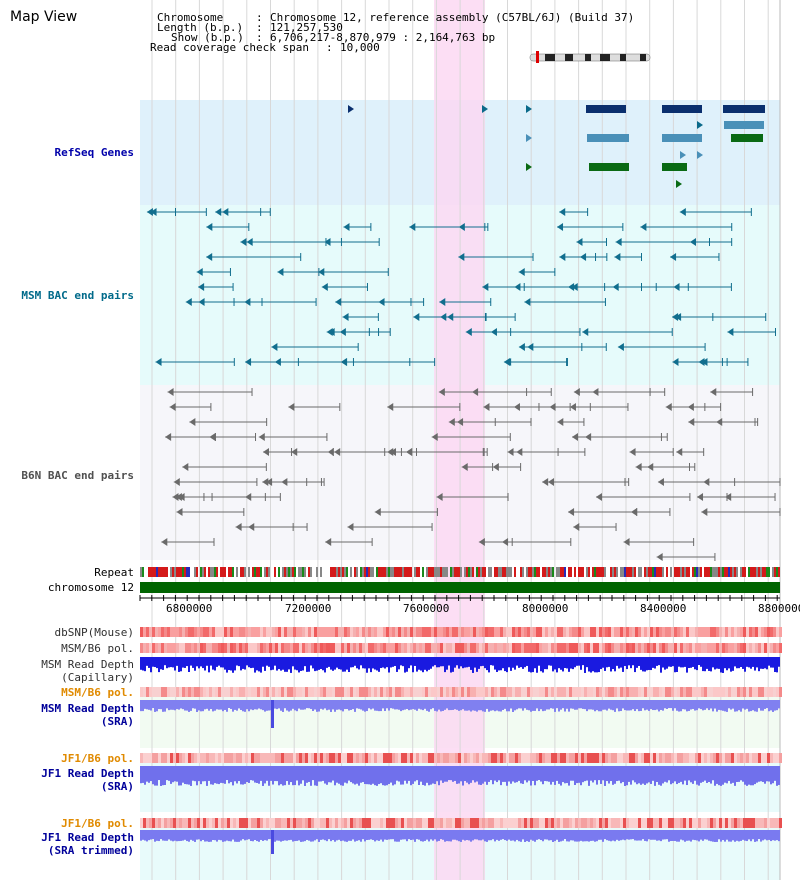 This screenshot has width=800, height=880. Describe the element at coordinates (94, 152) in the screenshot. I see `refseq-genes-label: RefSeq Genes` at that location.